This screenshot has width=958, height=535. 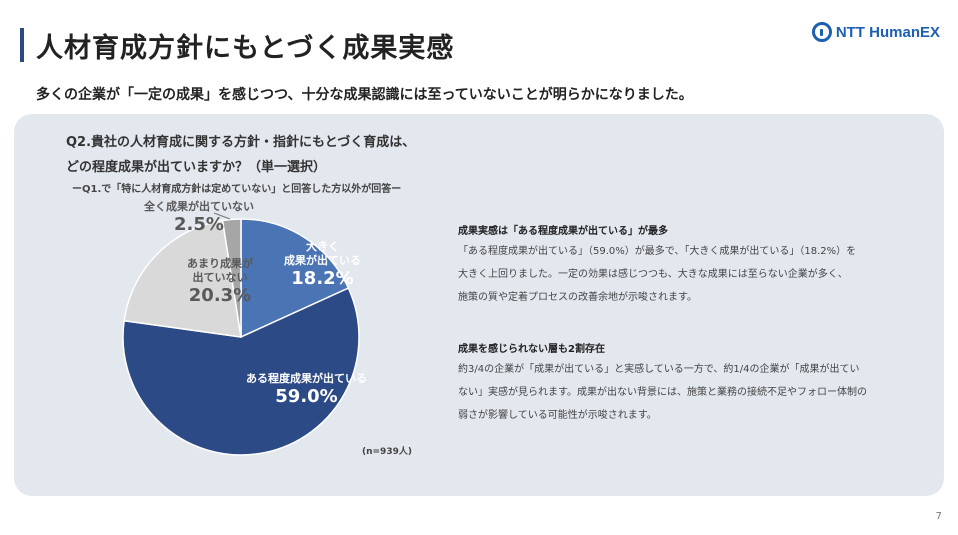 I want to click on slice-name: ある程度成果が出ている, so click(x=306, y=378).